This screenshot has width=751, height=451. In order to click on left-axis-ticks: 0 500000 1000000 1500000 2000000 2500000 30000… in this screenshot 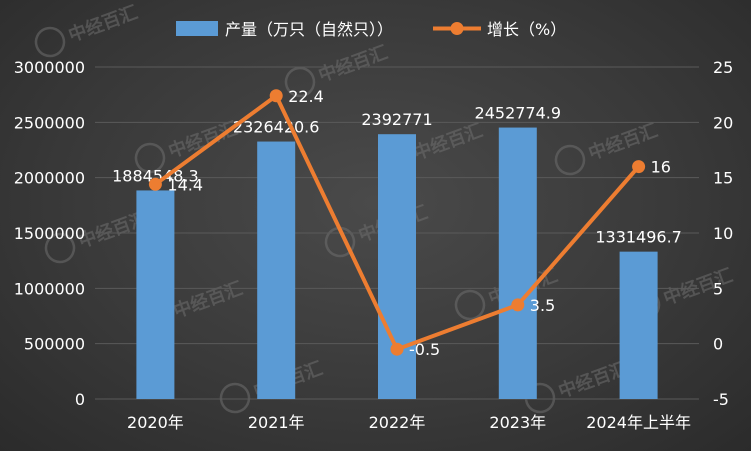, I will do `click(49, 233)`.